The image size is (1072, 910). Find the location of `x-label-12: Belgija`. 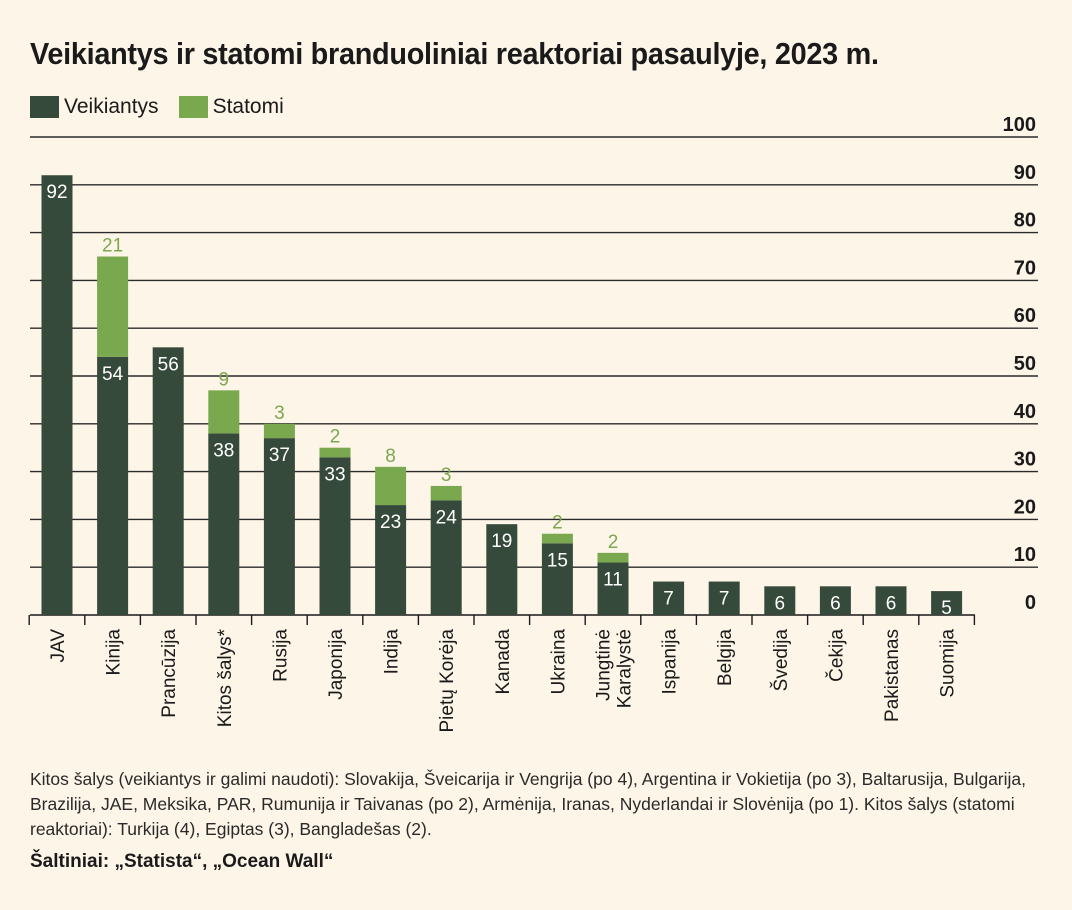

x-label-12: Belgija is located at coordinates (725, 657).